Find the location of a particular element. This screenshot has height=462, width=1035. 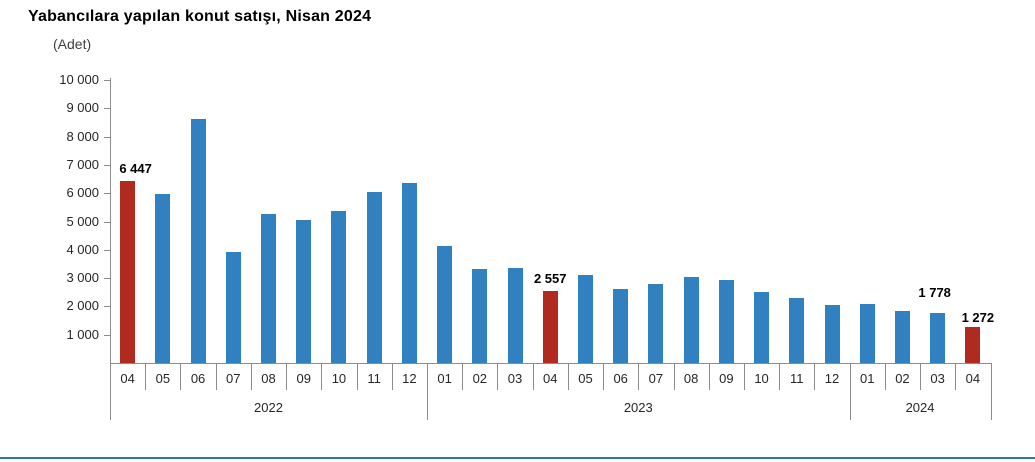

x-axis-line is located at coordinates (550, 363).